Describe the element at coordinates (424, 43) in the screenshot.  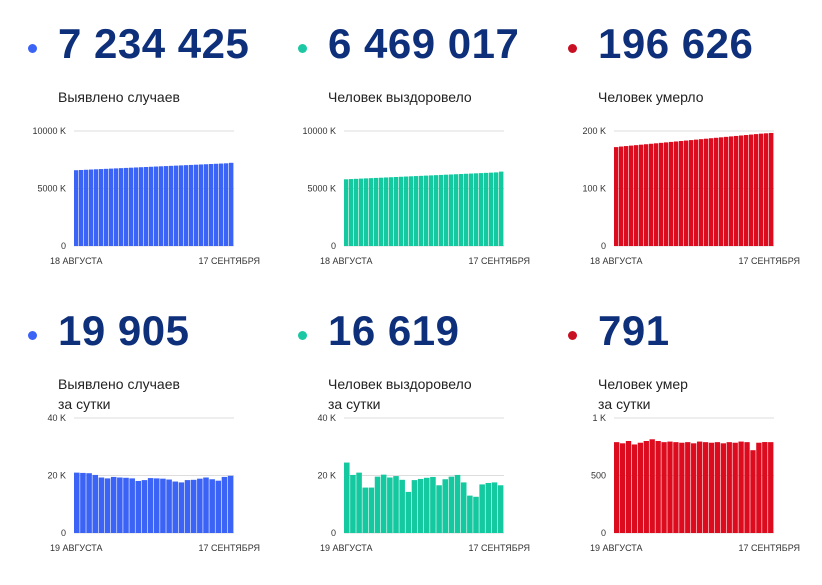
I see `stat-number: 6 469 017` at that location.